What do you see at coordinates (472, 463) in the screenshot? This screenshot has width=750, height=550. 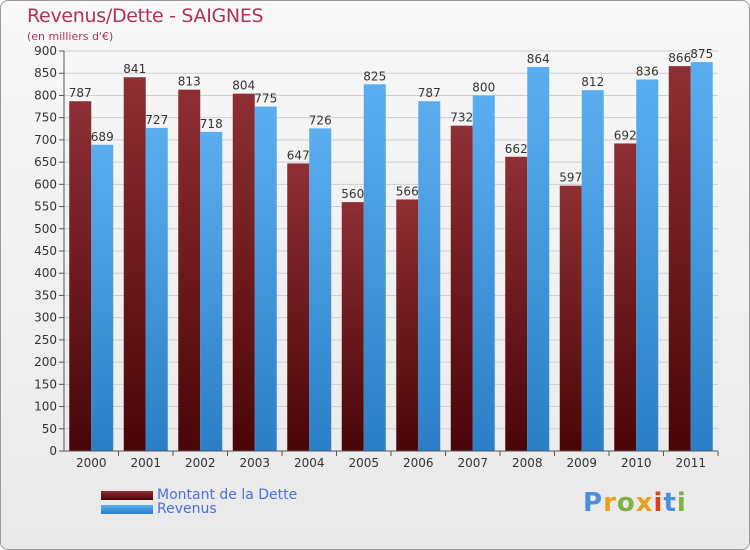 I see `x-tick-label: 2007` at bounding box center [472, 463].